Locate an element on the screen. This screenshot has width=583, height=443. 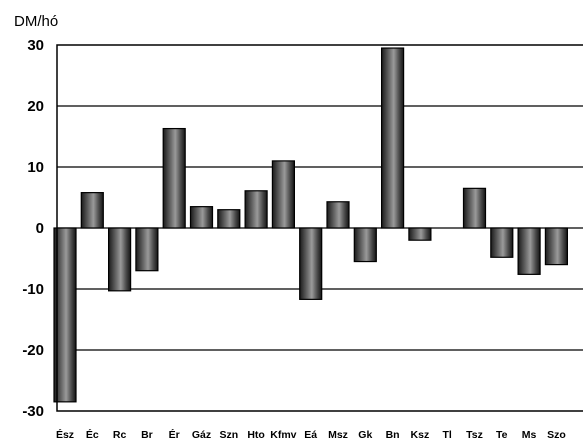
x-tick-label: Kfmv is located at coordinates (283, 435).